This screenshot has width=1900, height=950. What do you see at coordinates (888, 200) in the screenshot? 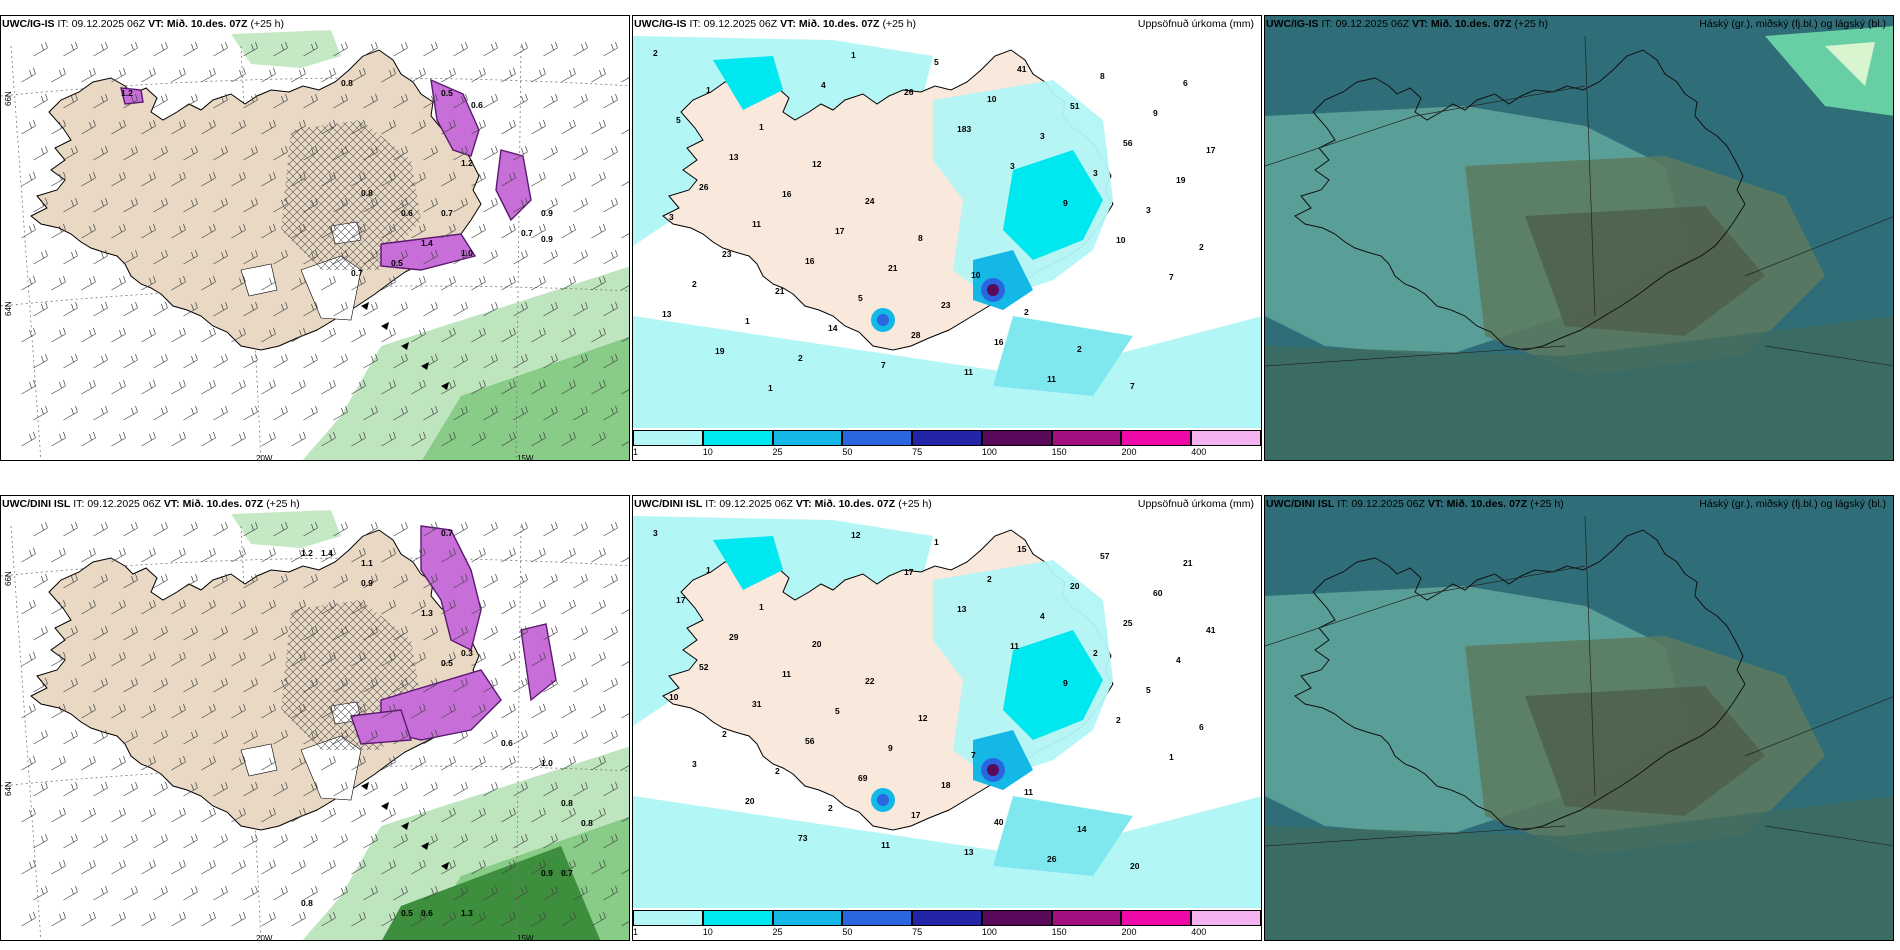
I see `iceland-map` at bounding box center [888, 200].